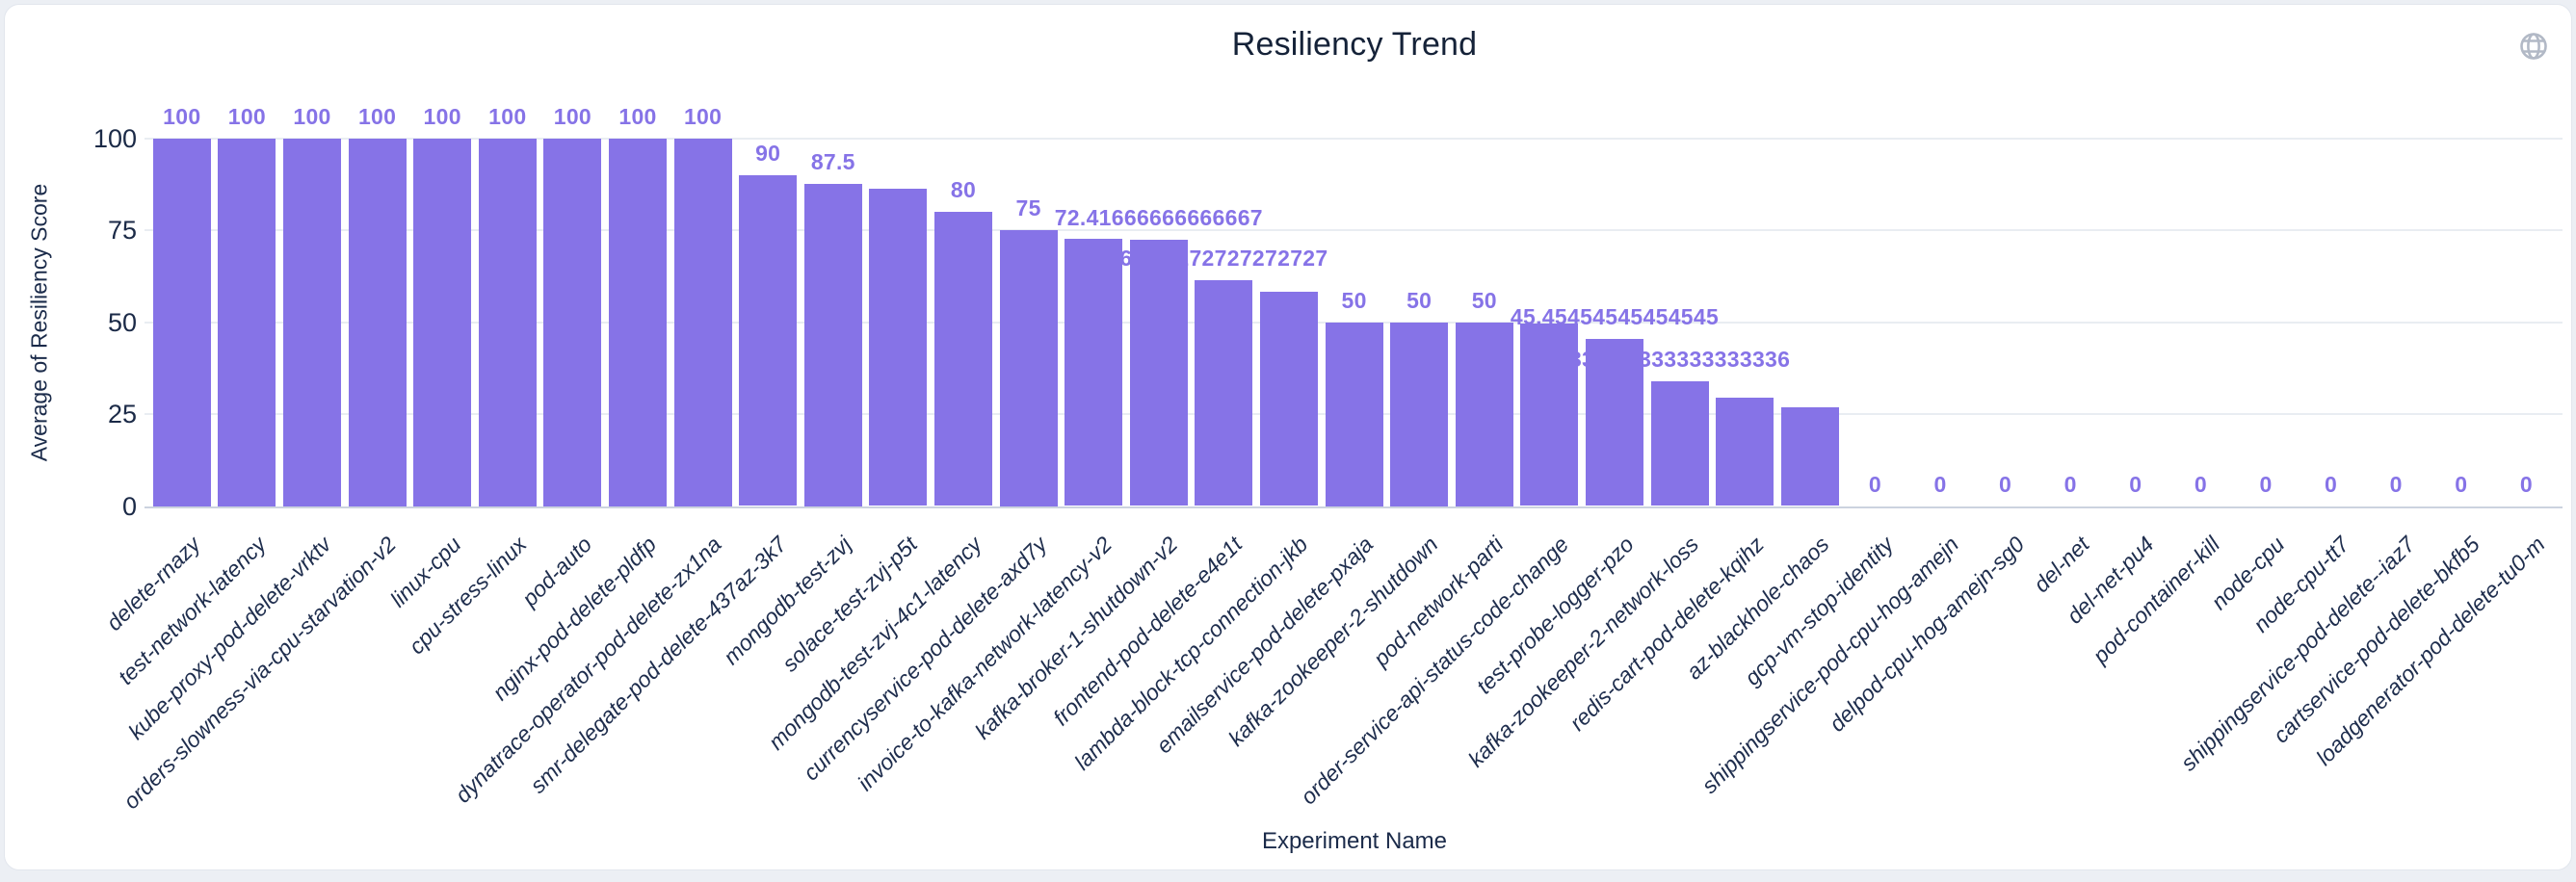  I want to click on x-axis-title: Experiment Name, so click(1355, 841).